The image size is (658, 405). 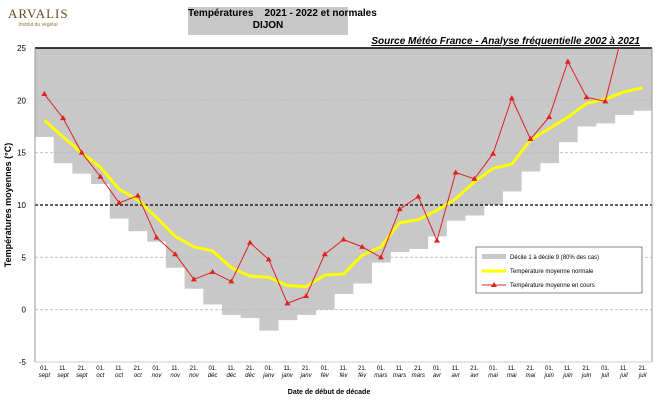 I want to click on y-tick-label: 25, so click(x=21, y=48).